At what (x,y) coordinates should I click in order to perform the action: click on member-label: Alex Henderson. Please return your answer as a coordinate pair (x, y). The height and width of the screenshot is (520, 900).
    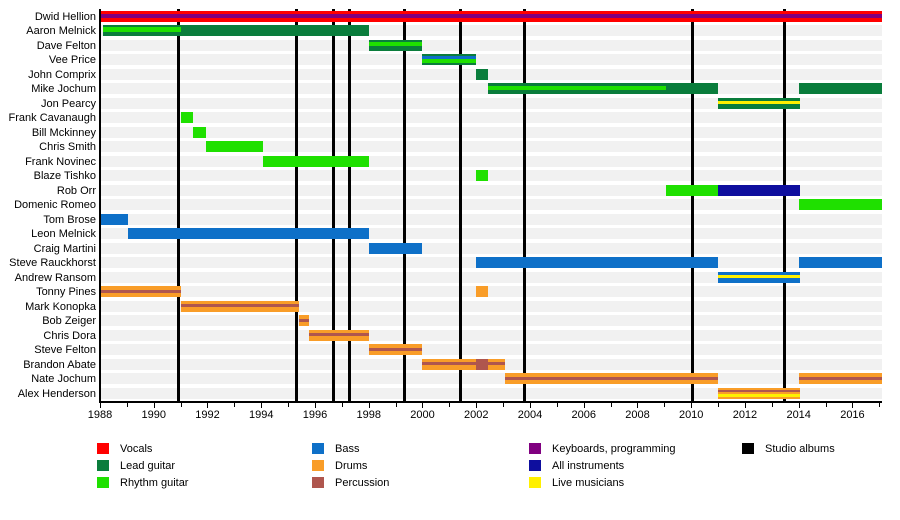
    Looking at the image, I should click on (56, 393).